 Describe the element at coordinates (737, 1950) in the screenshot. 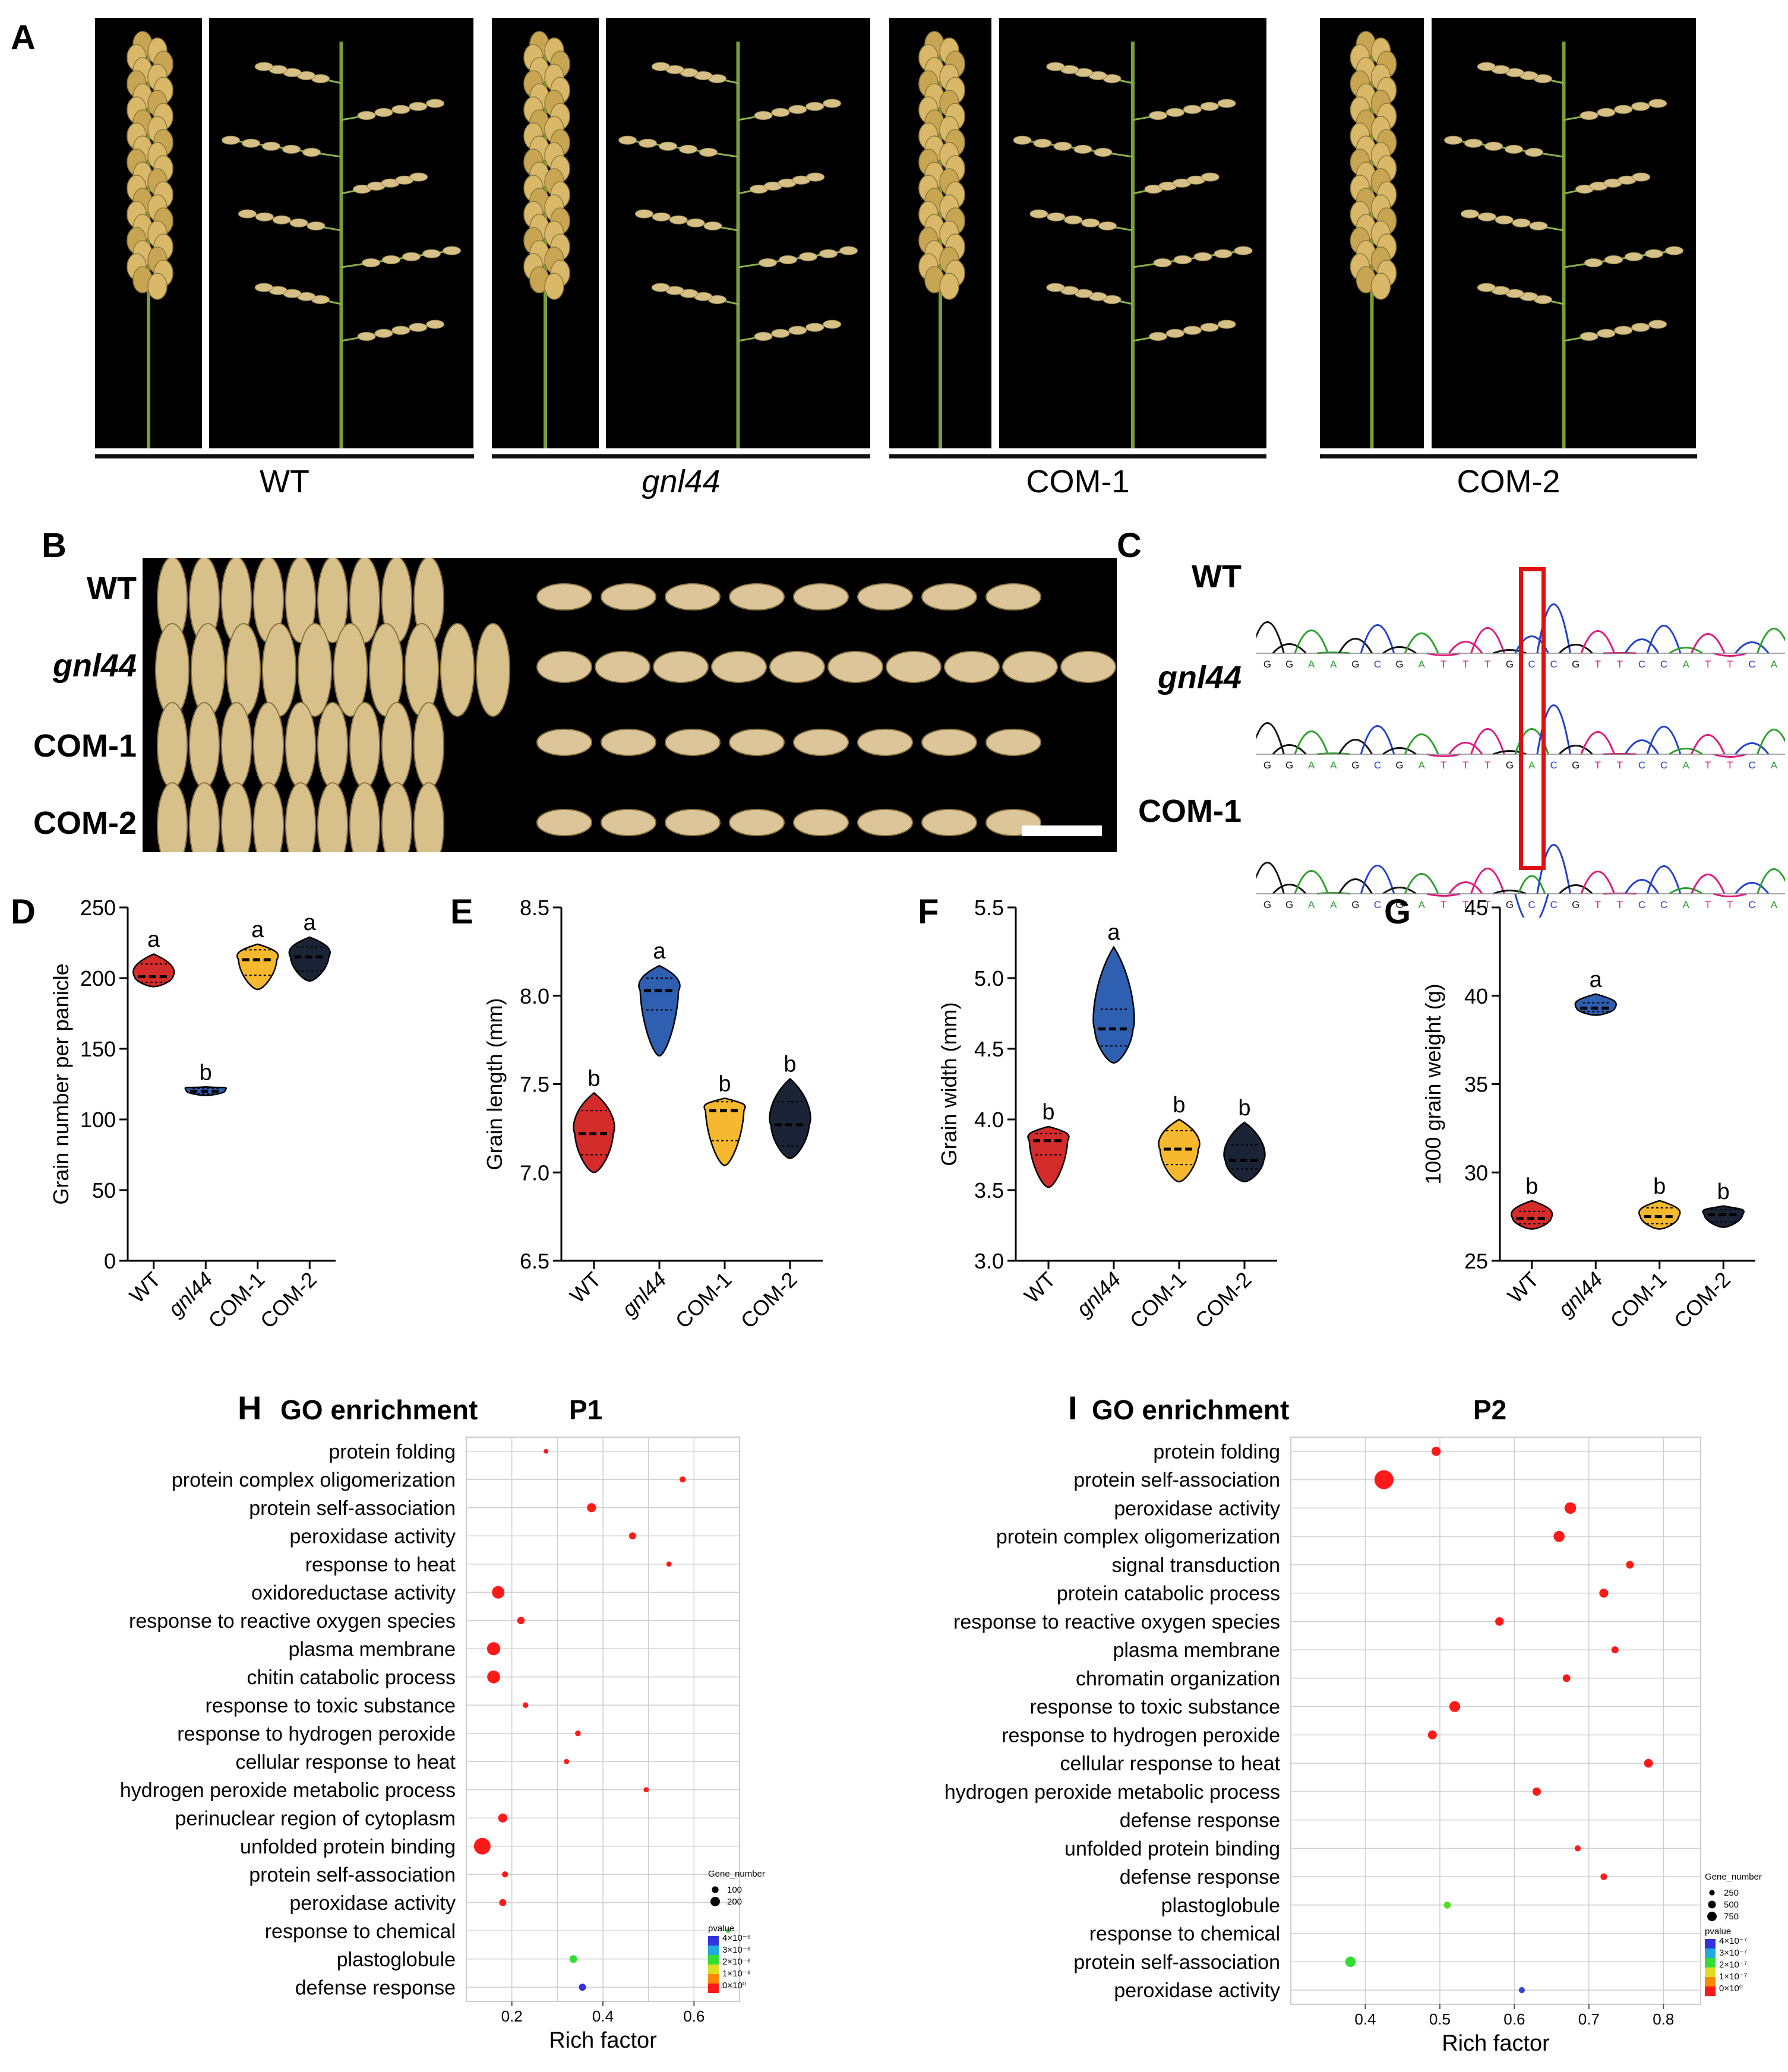

I see `color-legend-label: 3×10⁻⁶` at that location.